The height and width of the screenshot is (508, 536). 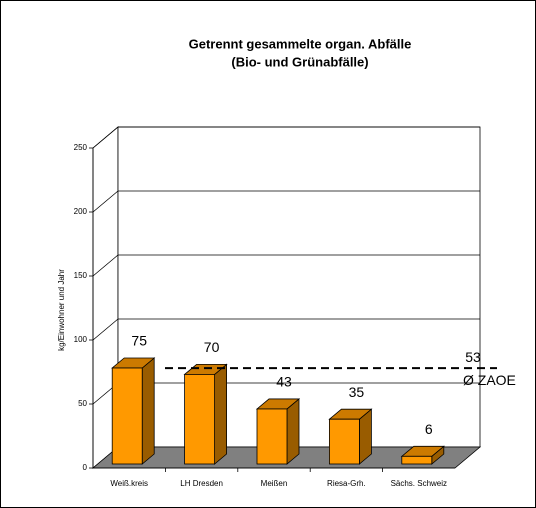 I want to click on value-label: 75, so click(x=139, y=341).